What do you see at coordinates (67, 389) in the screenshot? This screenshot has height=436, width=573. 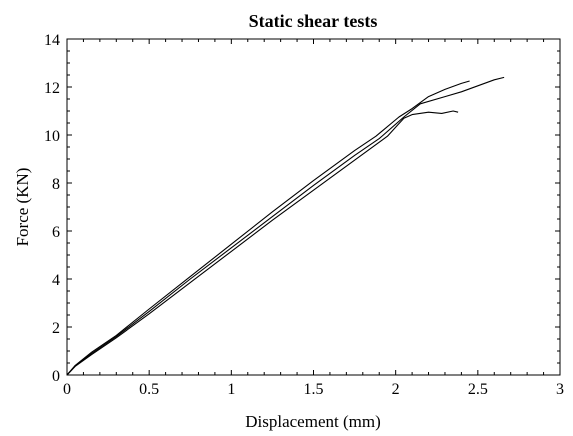 I see `x-tick-label: 0` at bounding box center [67, 389].